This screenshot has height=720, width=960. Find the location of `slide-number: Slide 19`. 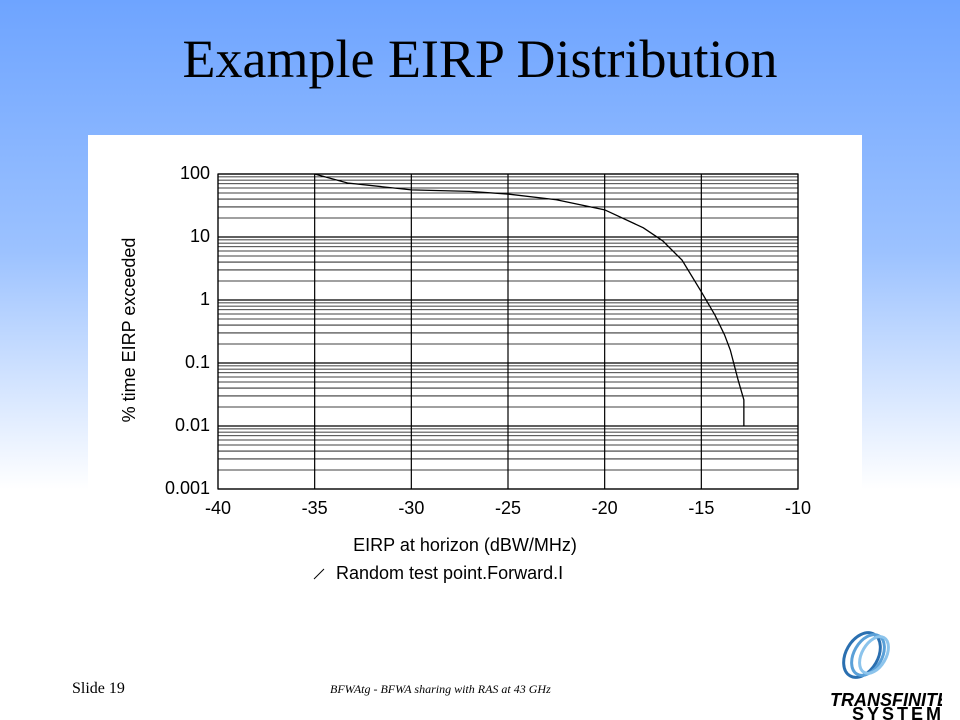

slide-number: Slide 19 is located at coordinates (98, 688).